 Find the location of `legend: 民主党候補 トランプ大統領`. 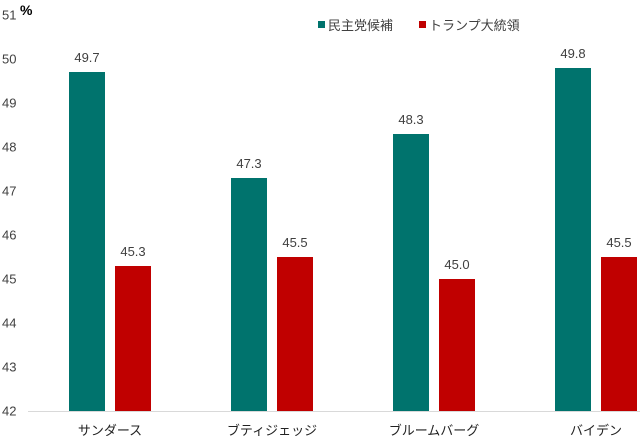

legend: 民主党候補 トランプ大統領 is located at coordinates (419, 24).